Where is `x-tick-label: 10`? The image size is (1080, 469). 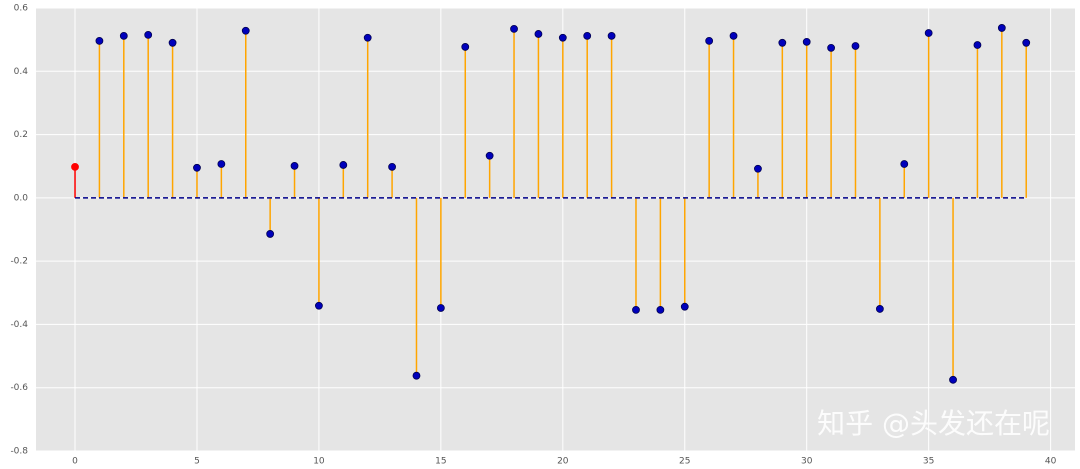 x-tick-label: 10 is located at coordinates (319, 462).